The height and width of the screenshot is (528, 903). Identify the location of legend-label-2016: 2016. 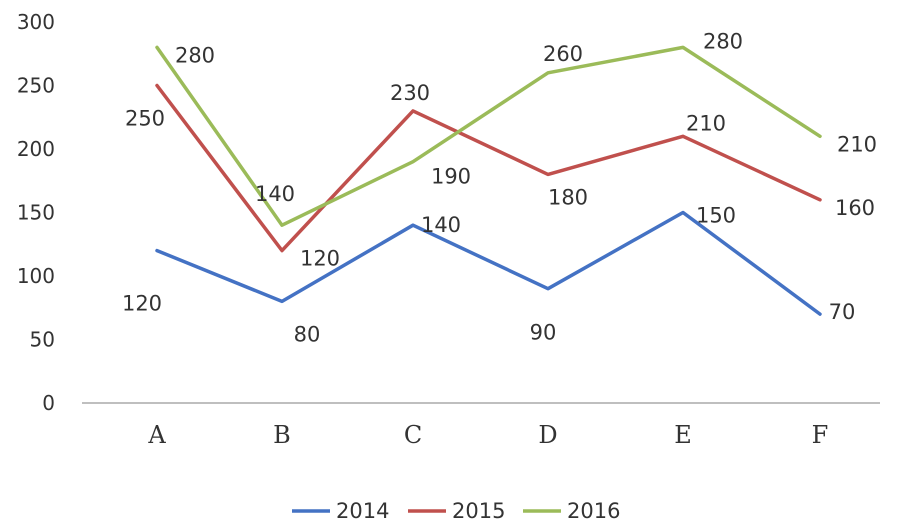
(593, 511).